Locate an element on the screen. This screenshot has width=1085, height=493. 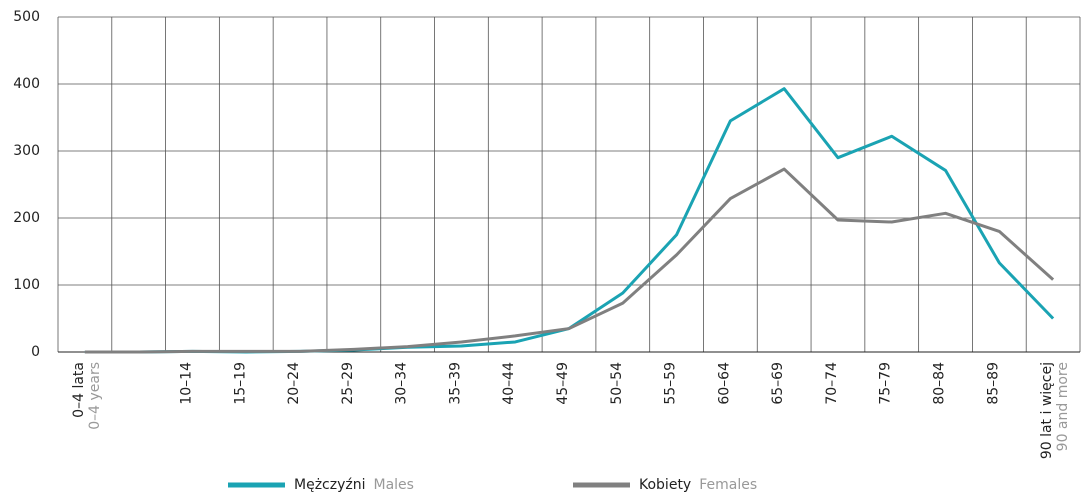
x-tick-label-en: 90 and more is located at coordinates (1063, 406).